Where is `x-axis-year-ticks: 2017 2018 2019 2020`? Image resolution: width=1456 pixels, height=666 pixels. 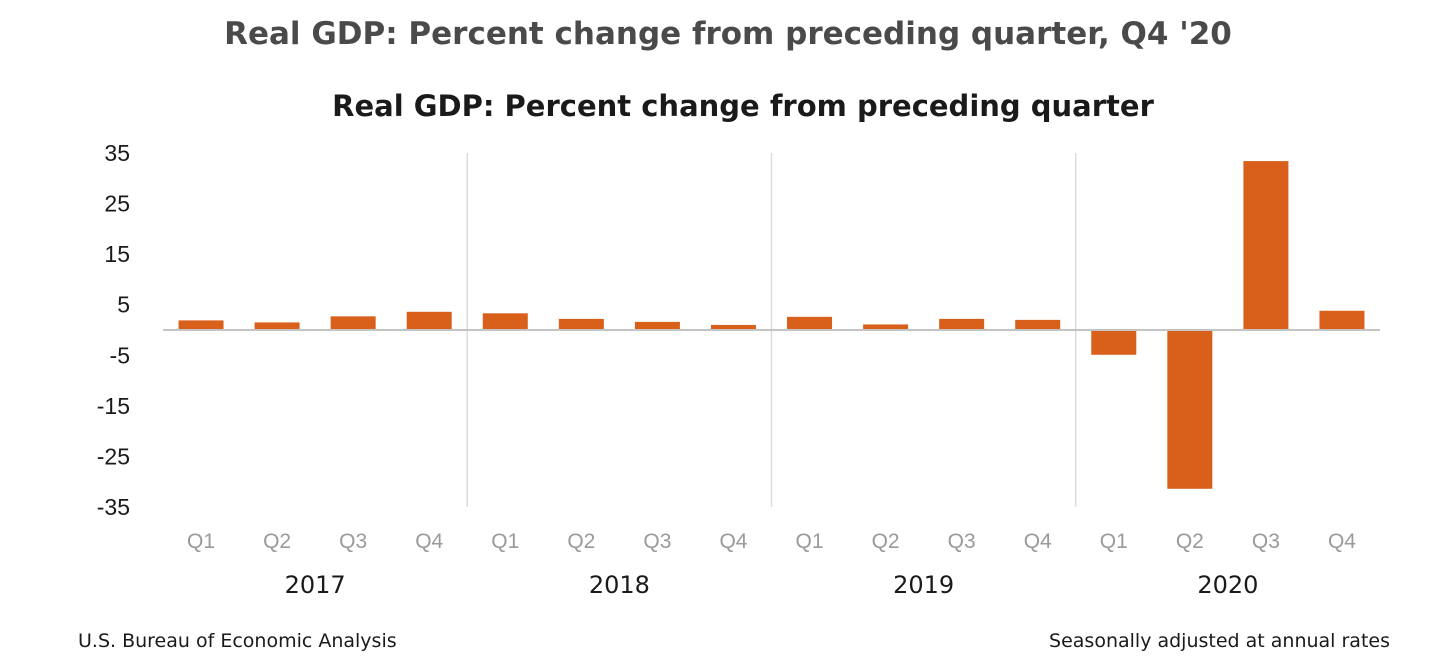 x-axis-year-ticks: 2017 2018 2019 2020 is located at coordinates (772, 585).